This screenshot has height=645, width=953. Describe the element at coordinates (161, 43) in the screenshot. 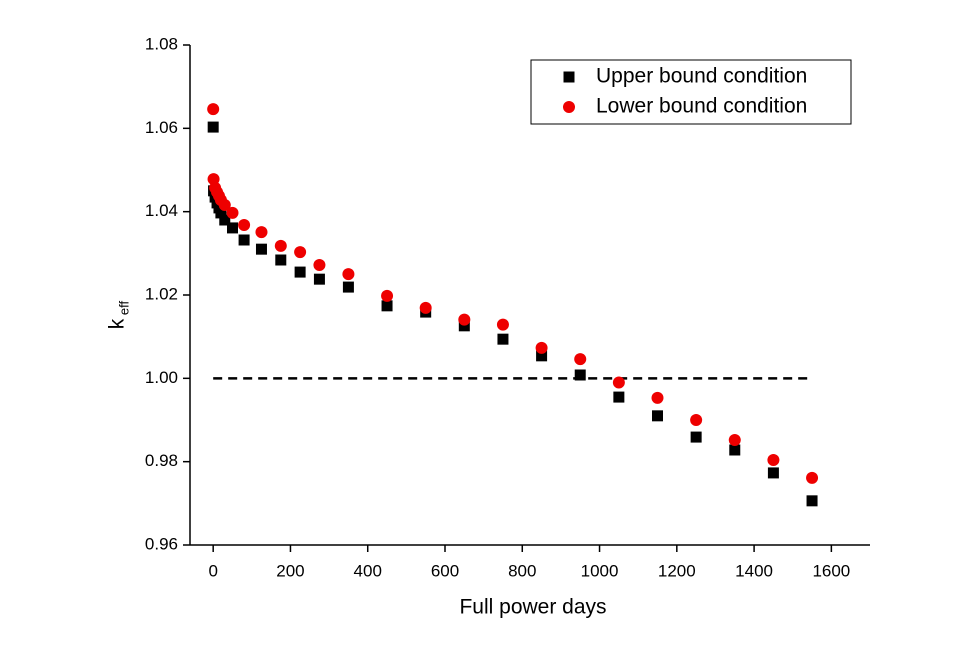

I see `y-tick-label: 1.08` at that location.